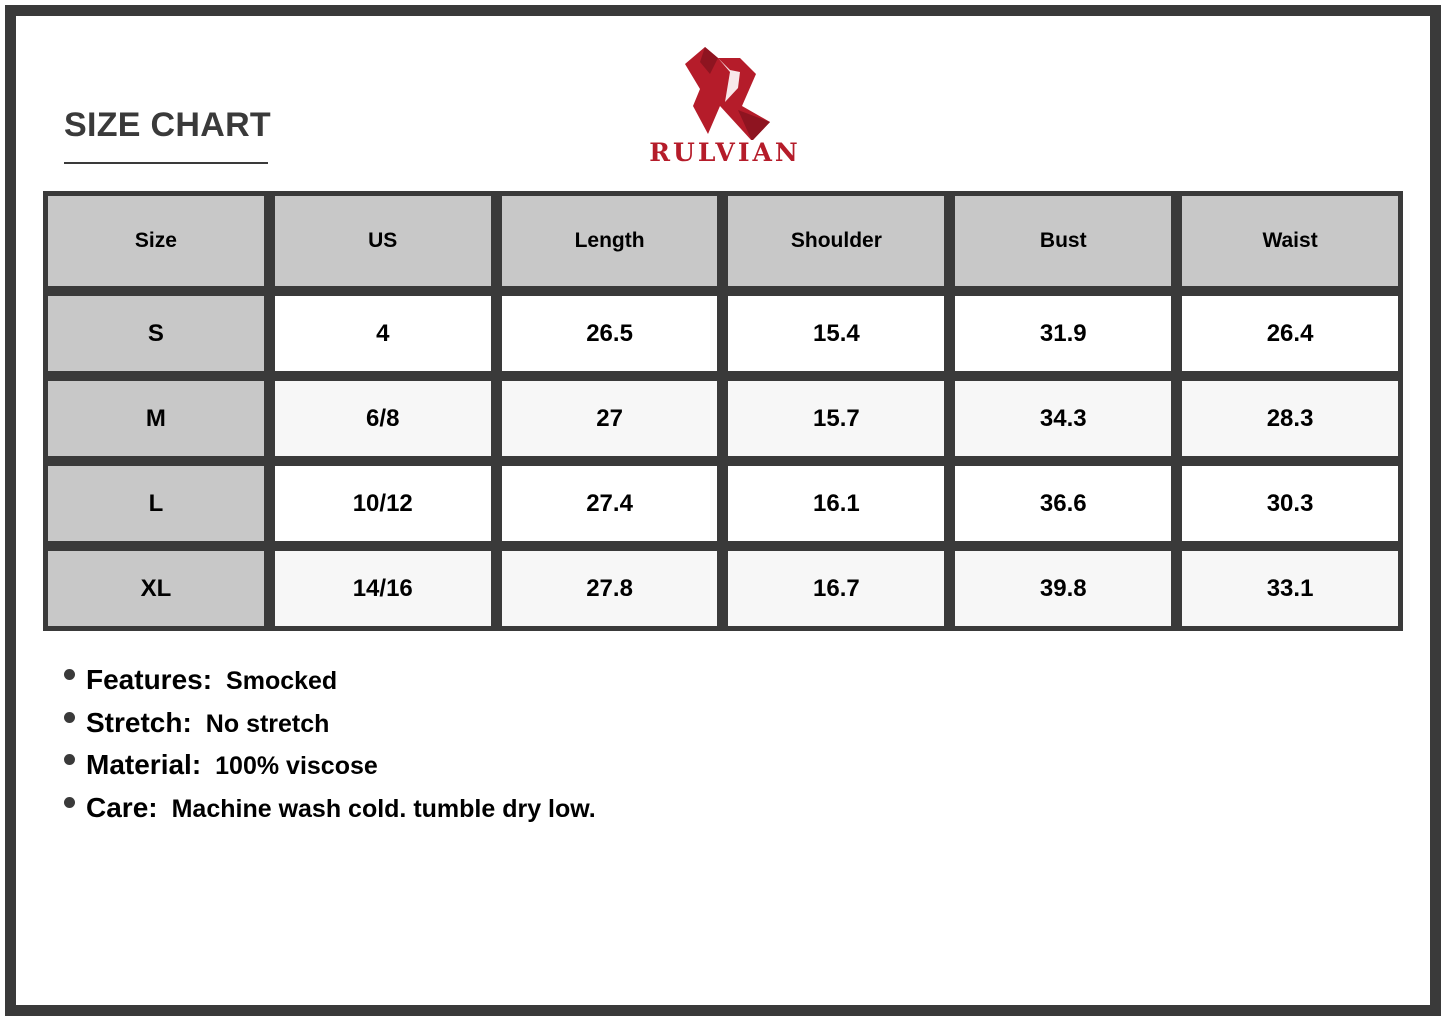  Describe the element at coordinates (296, 766) in the screenshot. I see `detail-value: 100% viscose` at that location.